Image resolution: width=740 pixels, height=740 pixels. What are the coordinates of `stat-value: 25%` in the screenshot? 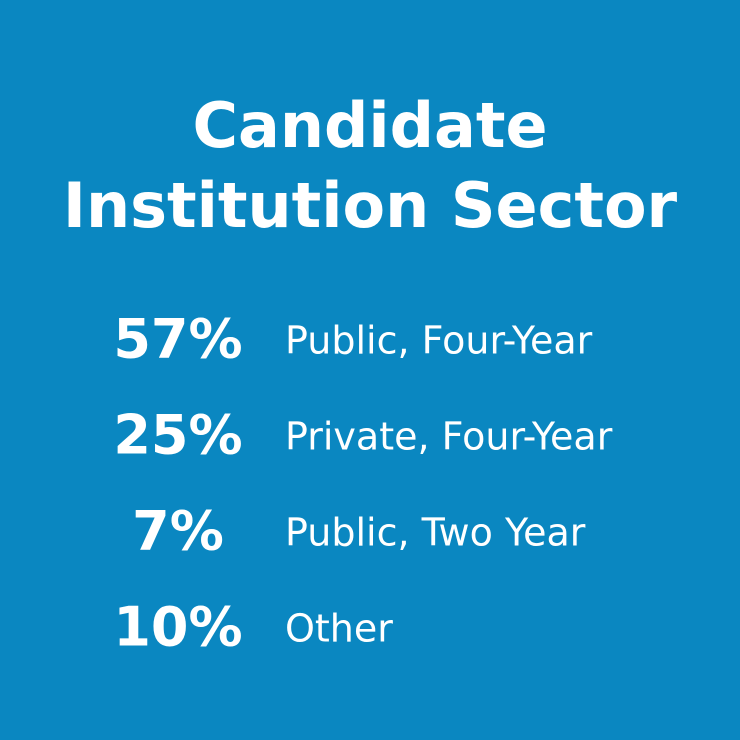 It's located at (177, 435).